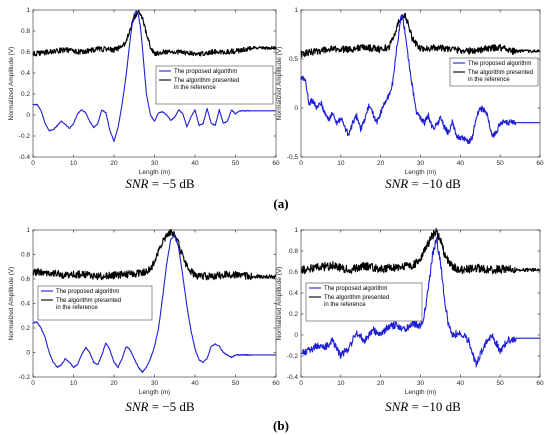  What do you see at coordinates (280, 203) in the screenshot?
I see `panel-label-a: (a)` at bounding box center [280, 203].